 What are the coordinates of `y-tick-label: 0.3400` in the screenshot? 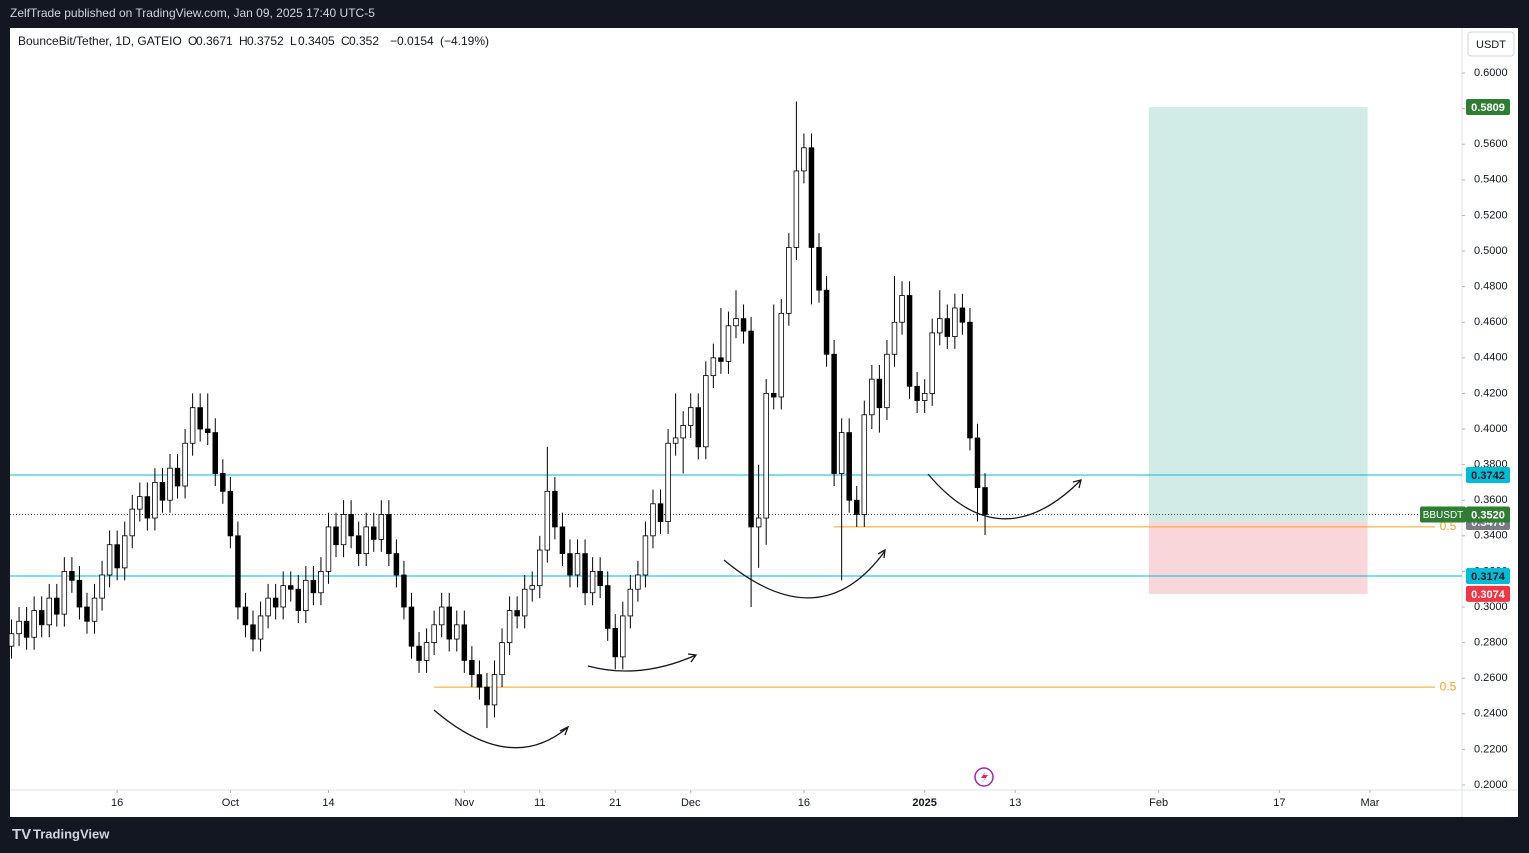 It's located at (1491, 536).